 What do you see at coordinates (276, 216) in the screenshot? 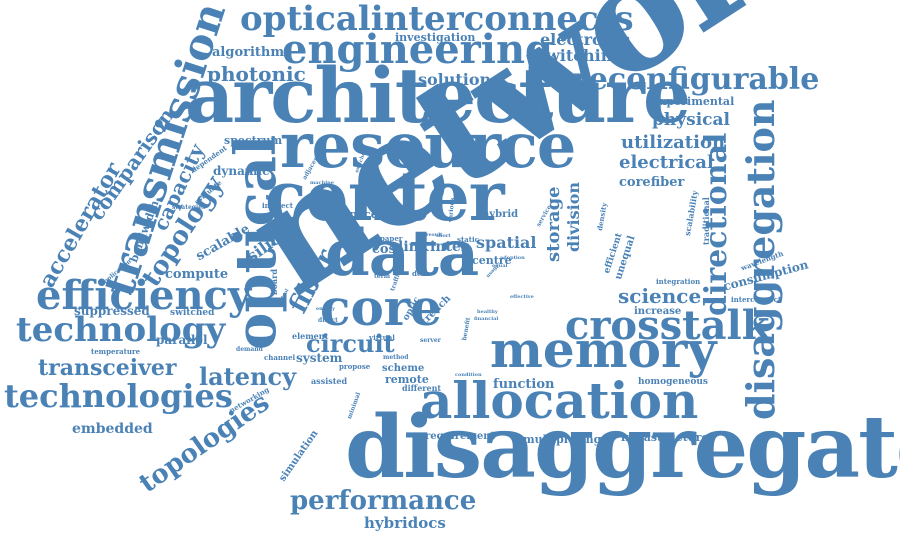
I see `word-power: power` at bounding box center [276, 216].